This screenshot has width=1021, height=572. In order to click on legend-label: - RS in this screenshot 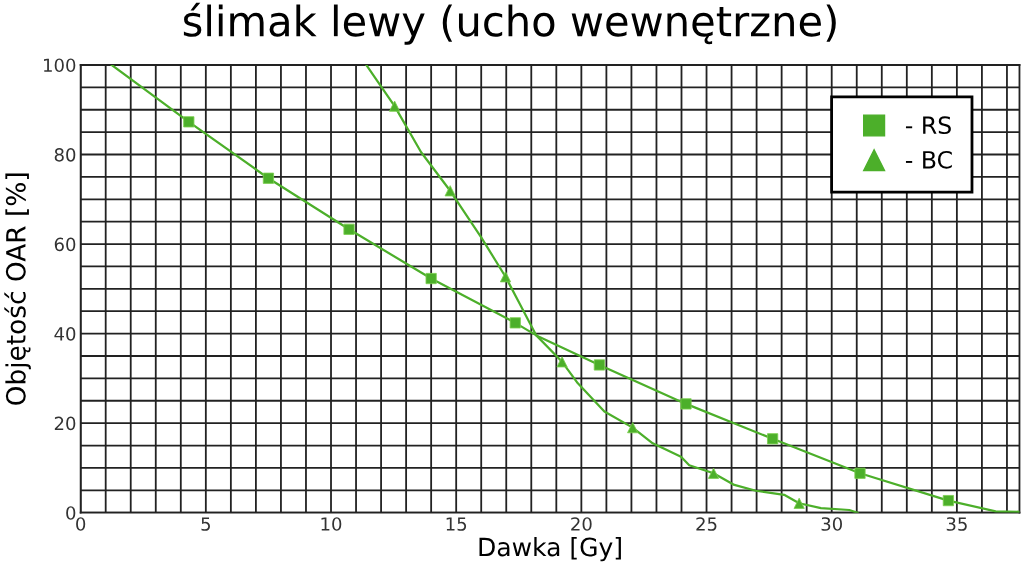, I will do `click(928, 125)`.